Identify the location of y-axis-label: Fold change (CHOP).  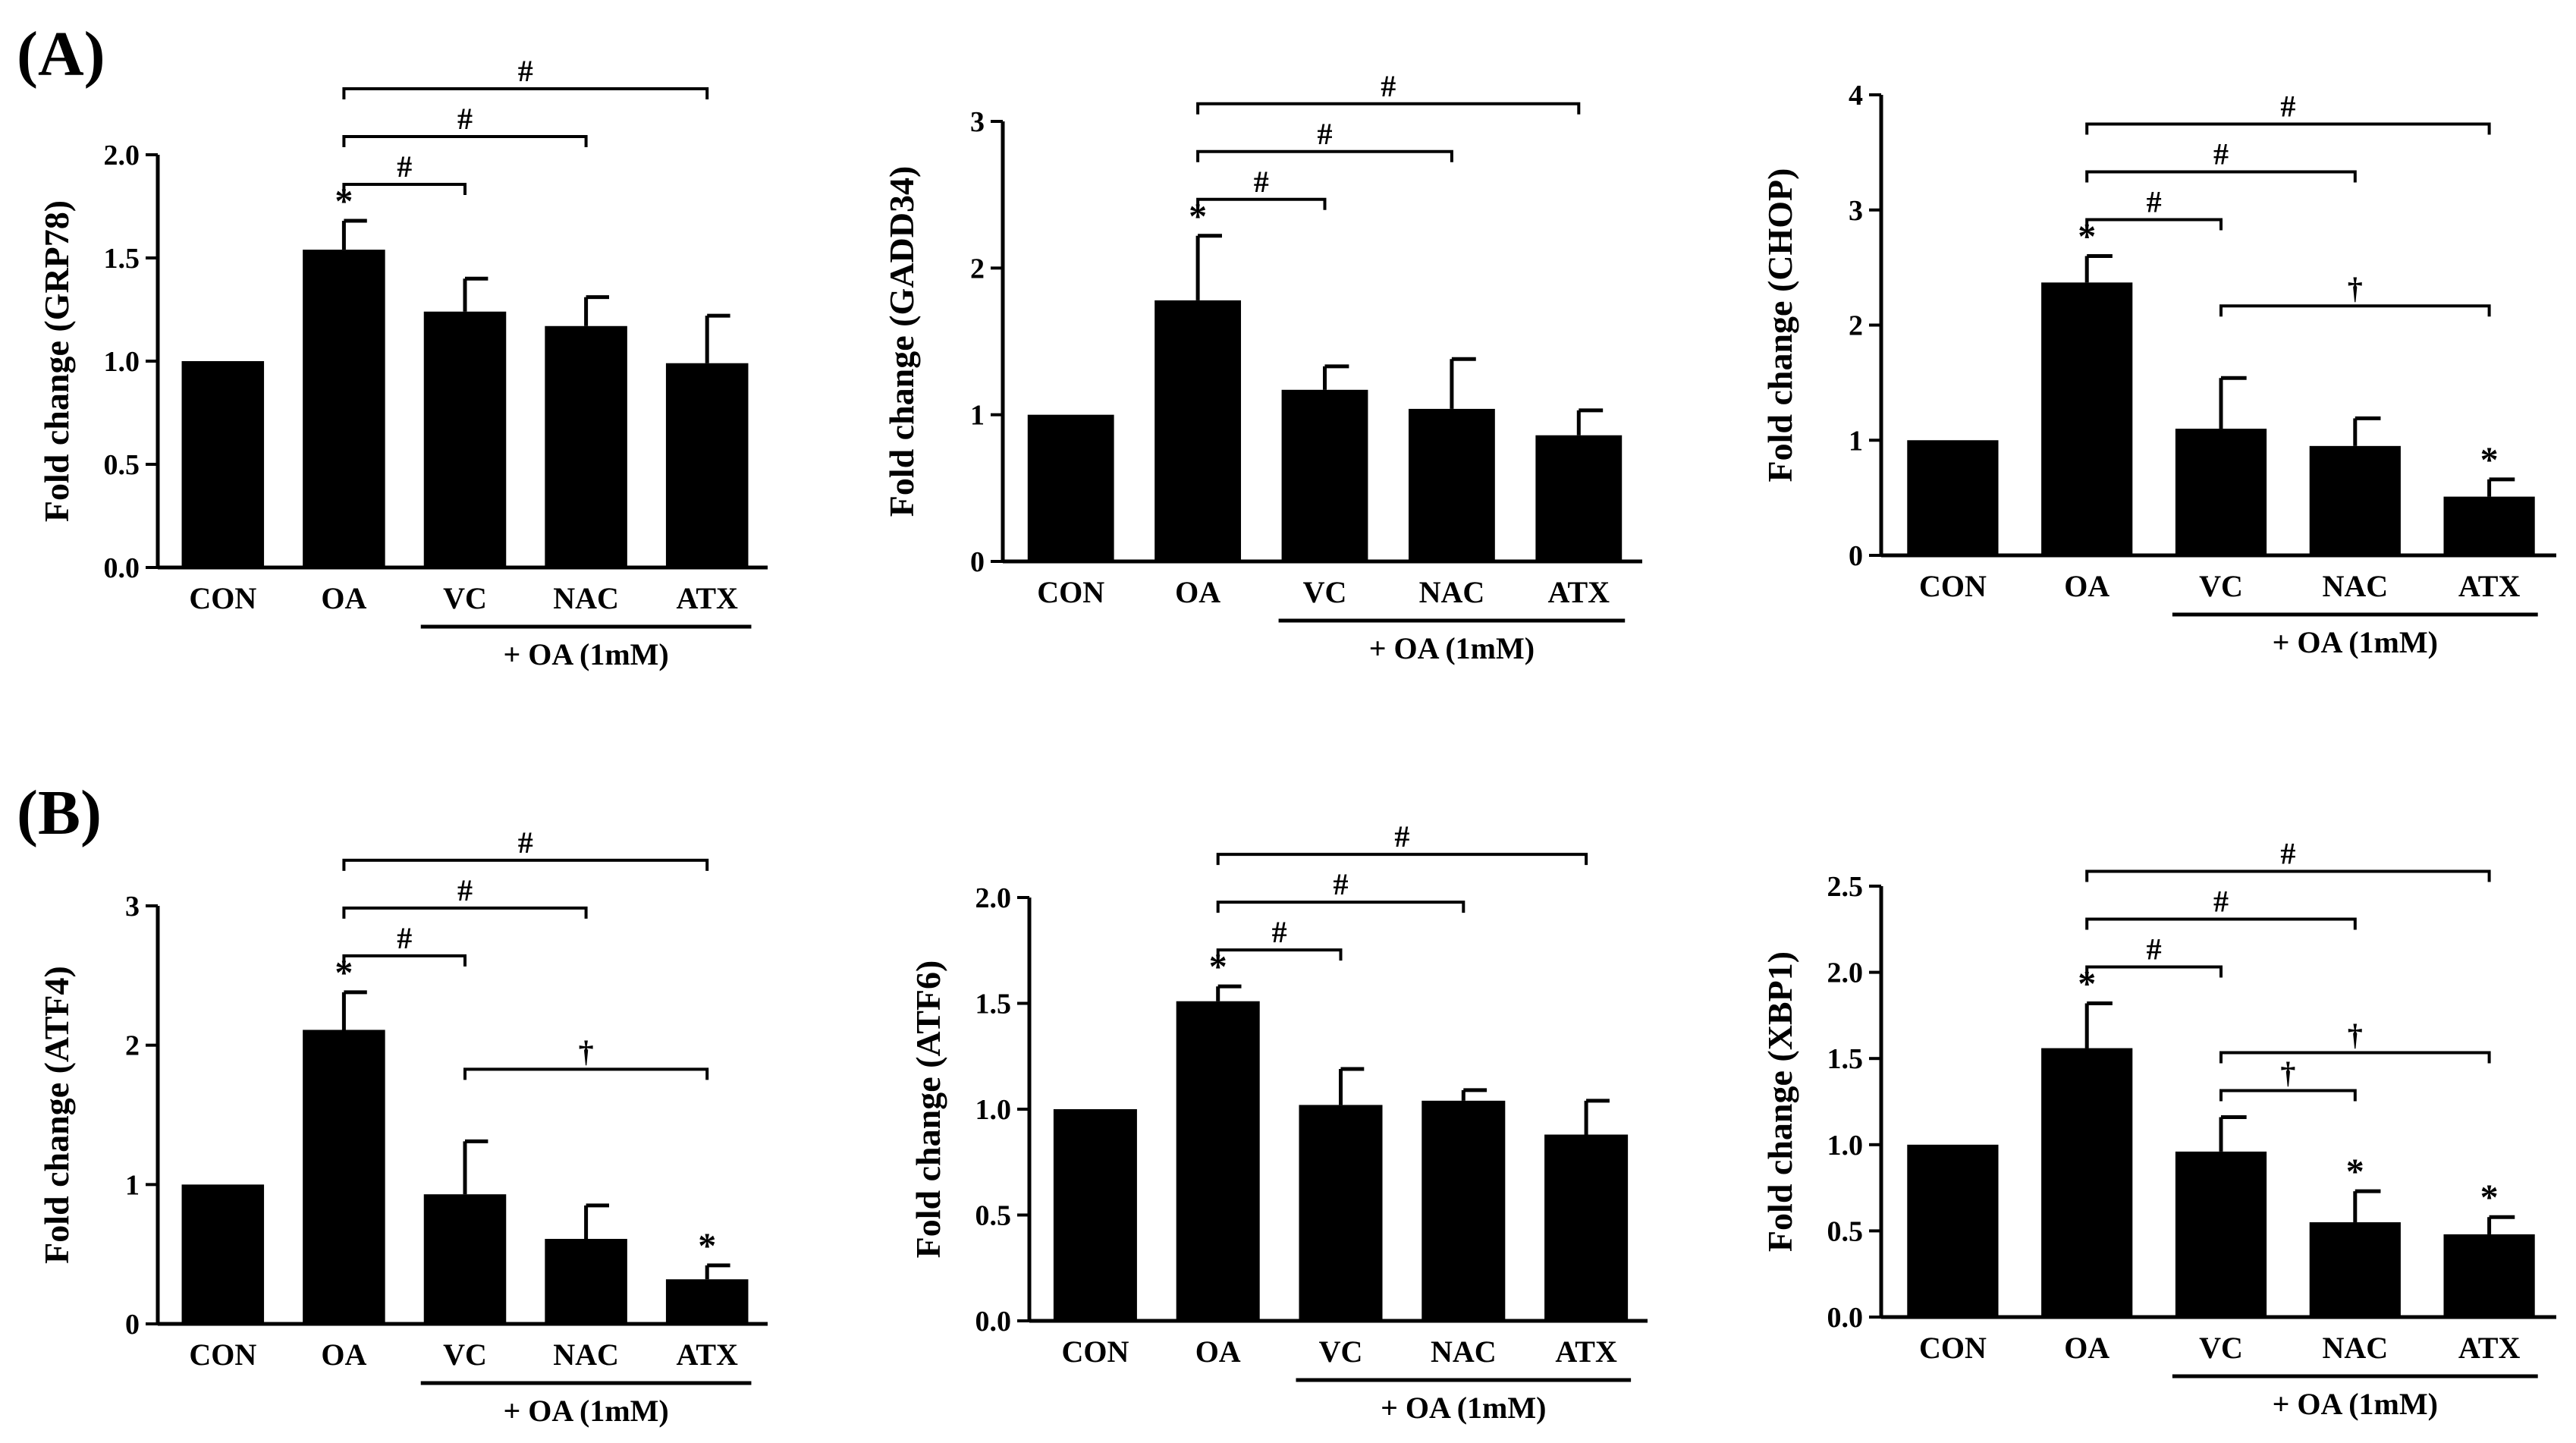
(1780, 325).